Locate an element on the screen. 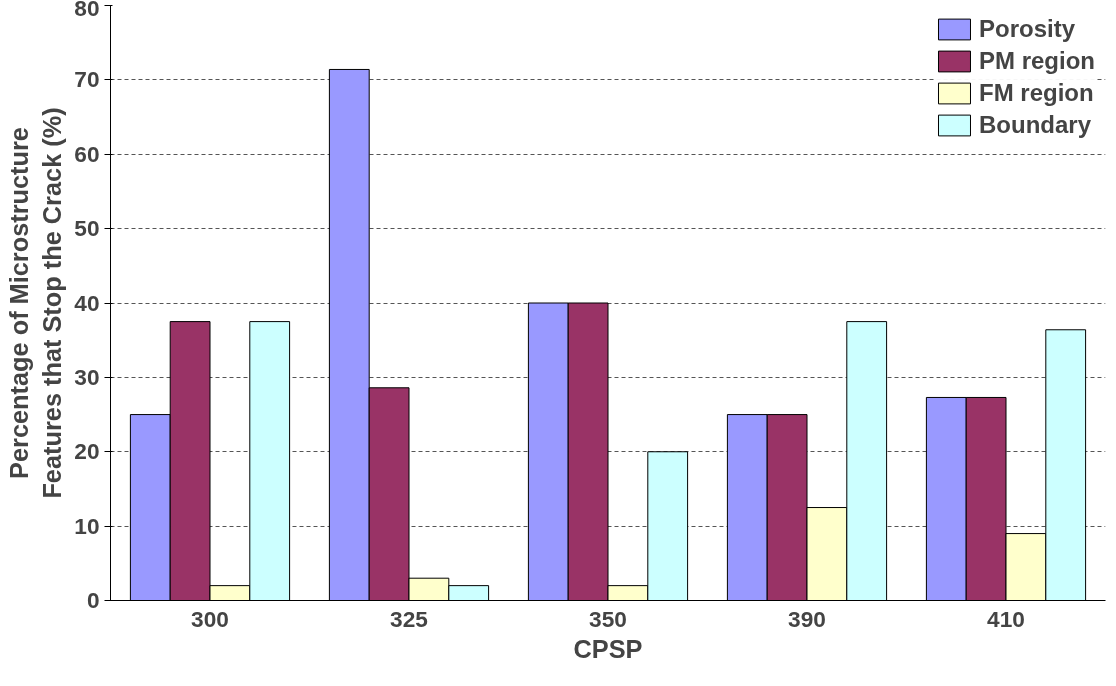 This screenshot has width=1116, height=686. y-tick-label: 70 is located at coordinates (87, 79).